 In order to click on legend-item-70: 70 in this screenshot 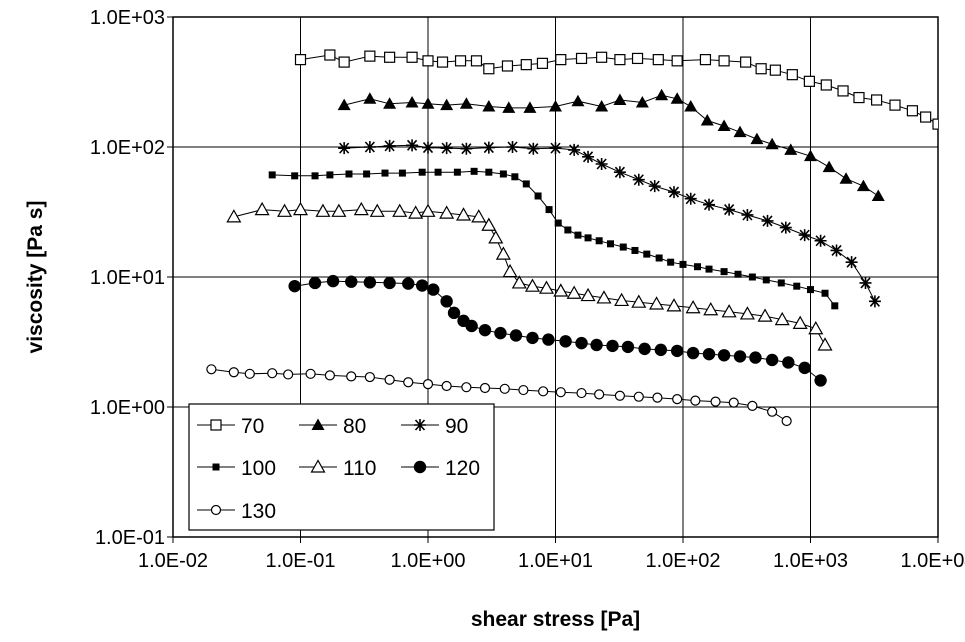, I will do `click(230, 426)`.